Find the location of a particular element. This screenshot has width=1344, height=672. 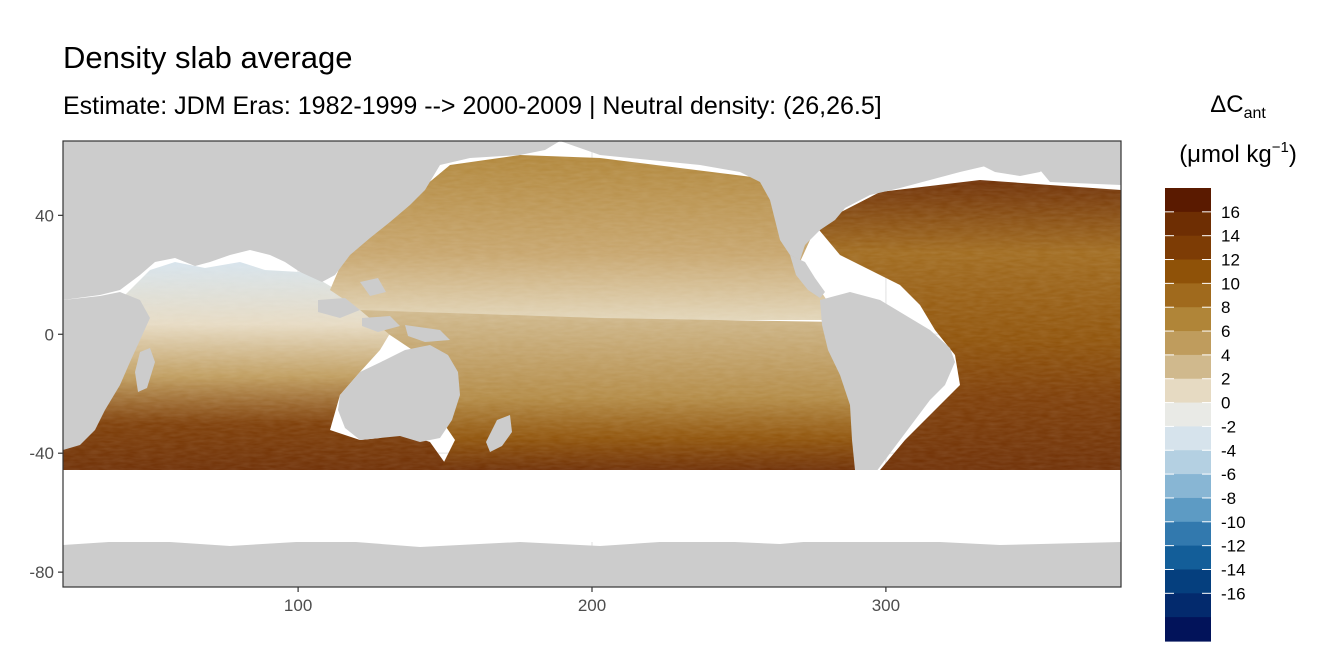

y-tick-label: -80 is located at coordinates (41, 572).